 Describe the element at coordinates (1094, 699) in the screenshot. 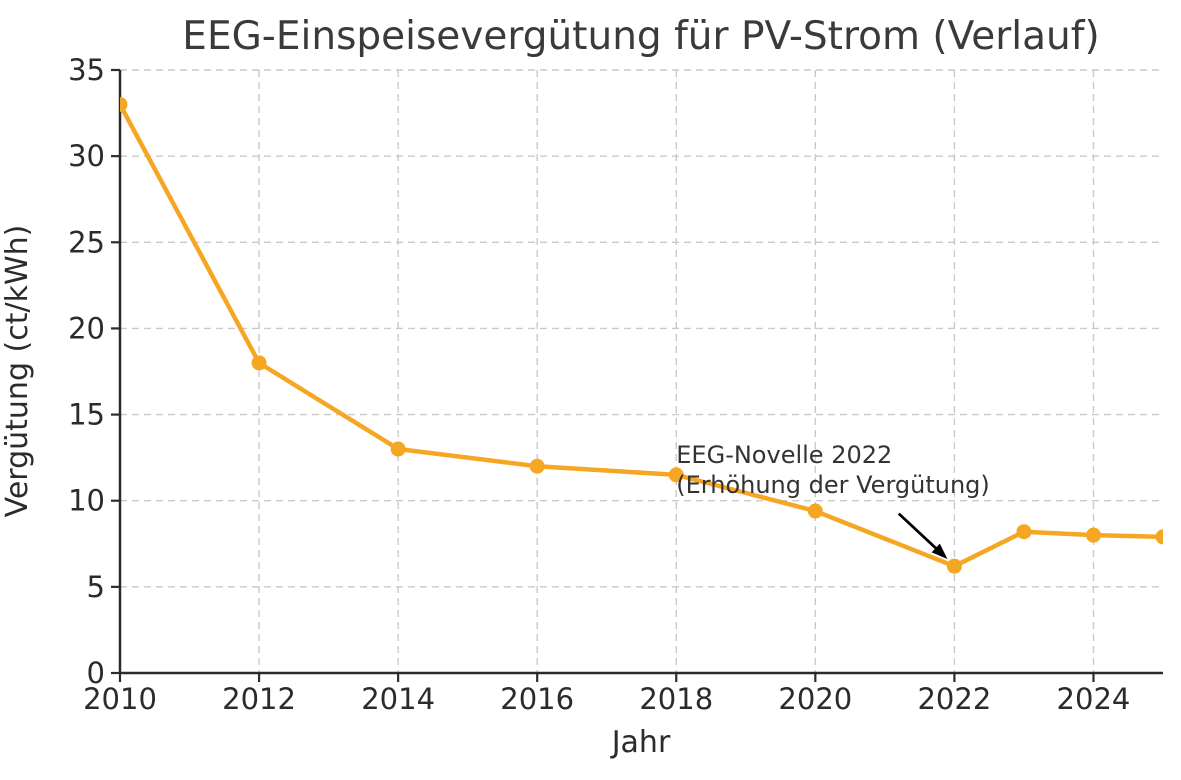

I see `x-tick-label: 2024` at that location.